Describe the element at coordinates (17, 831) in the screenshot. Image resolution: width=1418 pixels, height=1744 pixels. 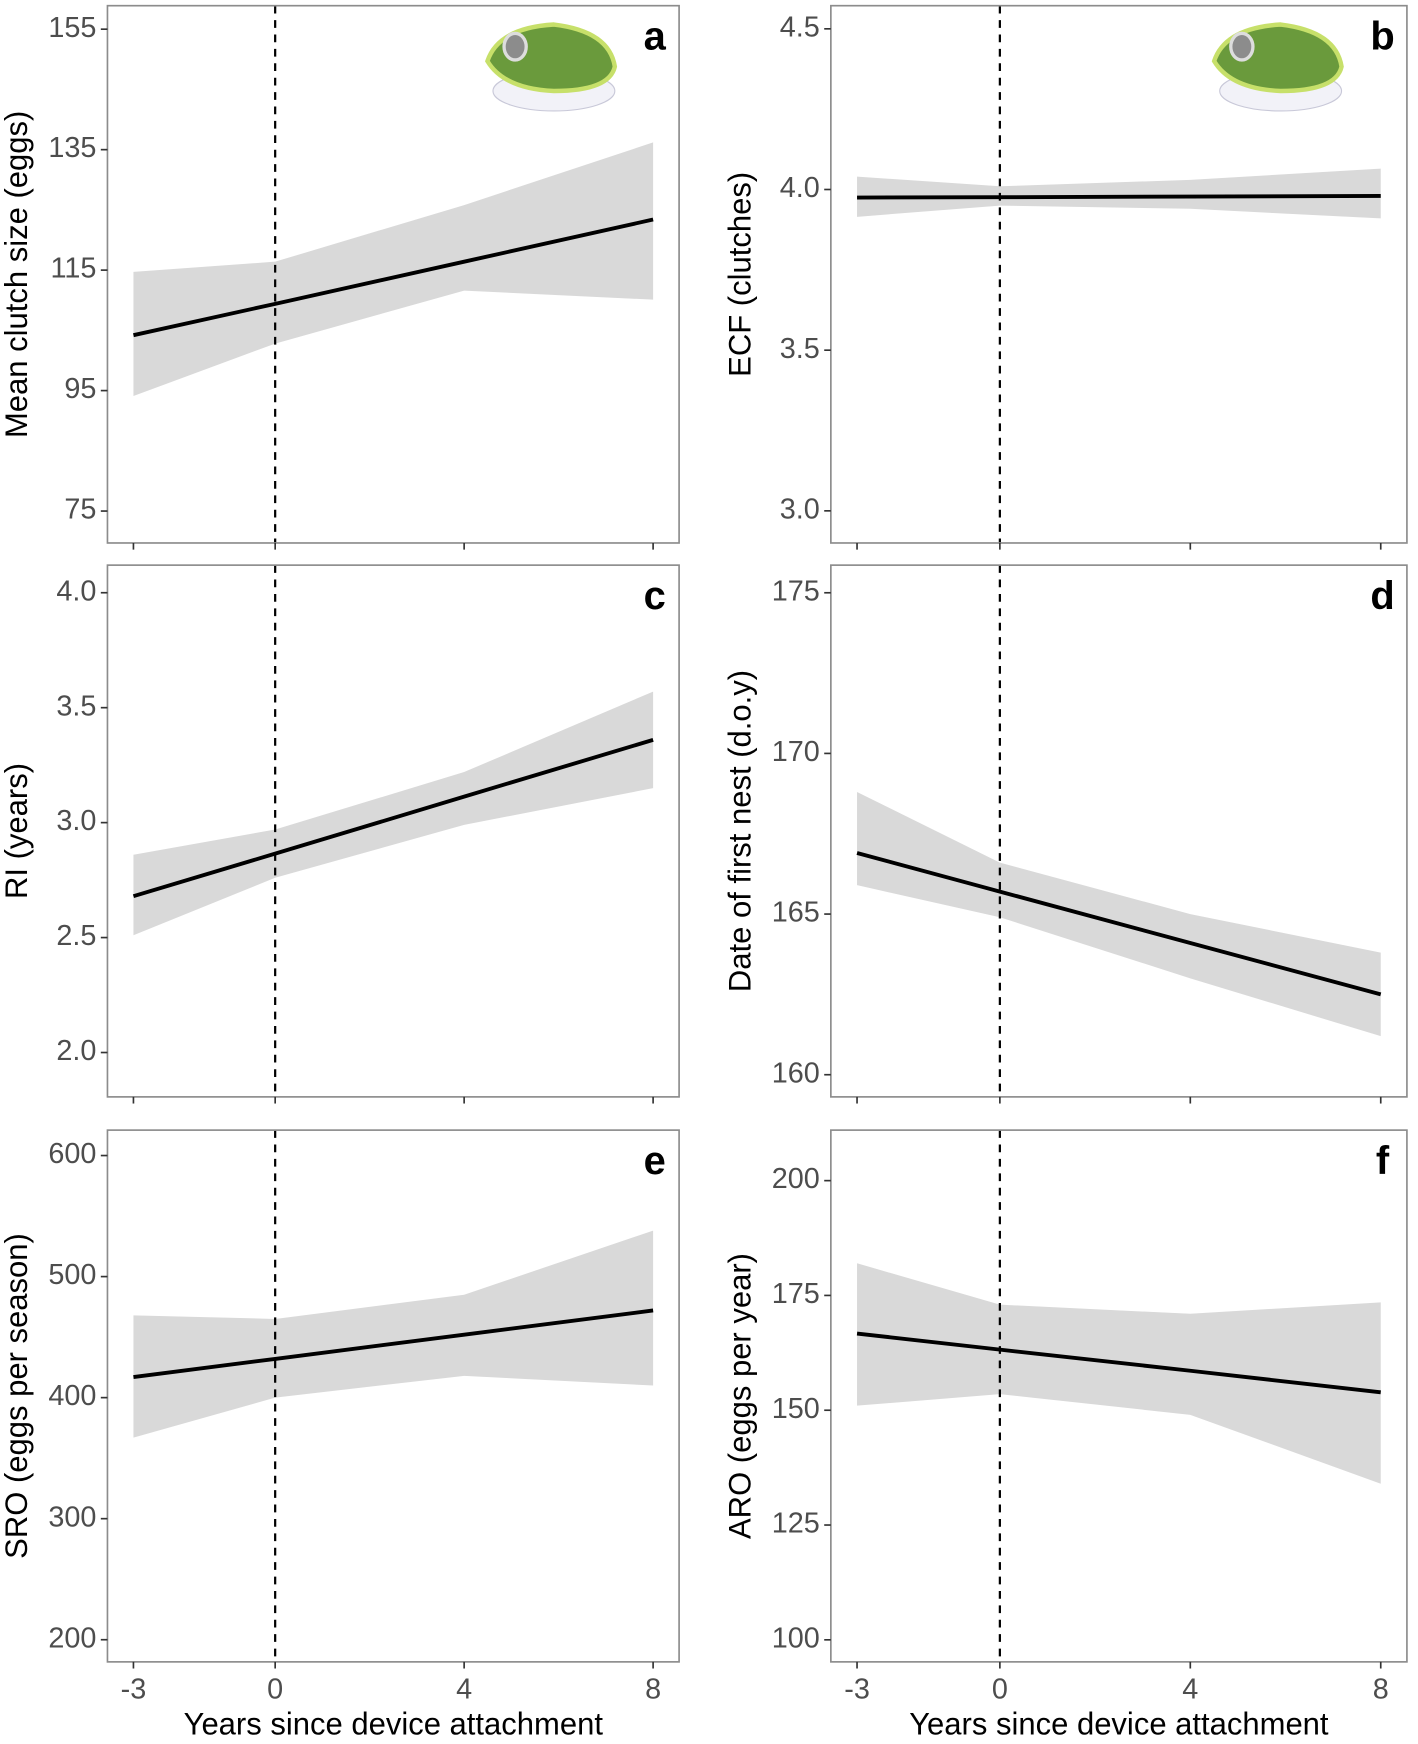
I see `y-axis-title: RI (years)` at that location.